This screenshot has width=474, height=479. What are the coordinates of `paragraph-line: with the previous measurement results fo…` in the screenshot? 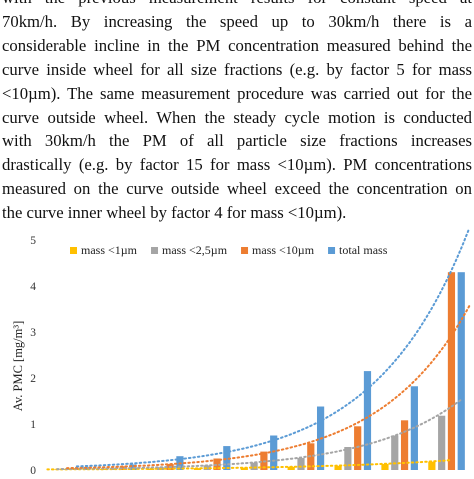 It's located at (237, 5).